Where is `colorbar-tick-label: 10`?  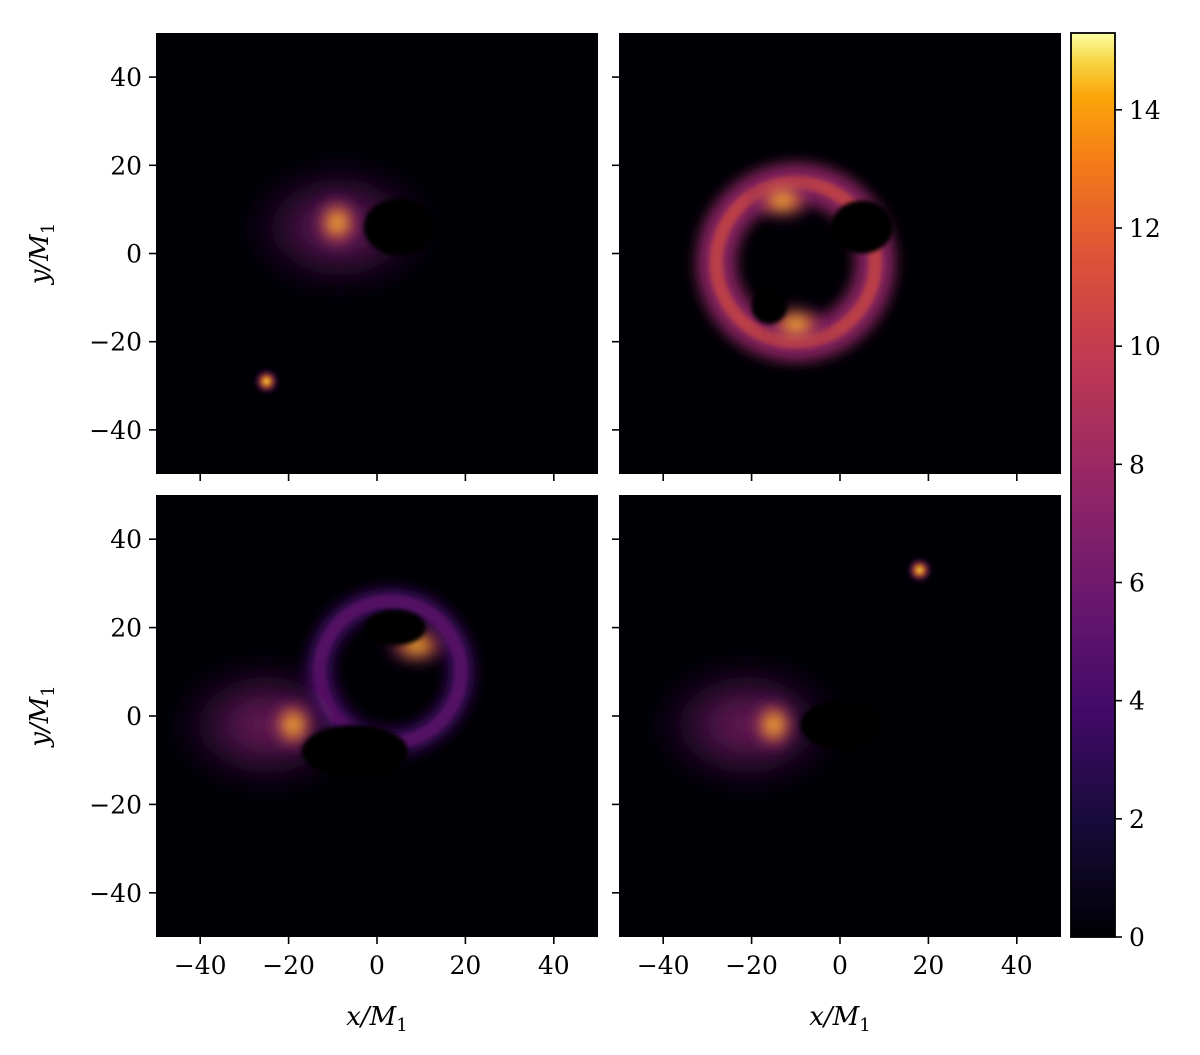
colorbar-tick-label: 10 is located at coordinates (1145, 346).